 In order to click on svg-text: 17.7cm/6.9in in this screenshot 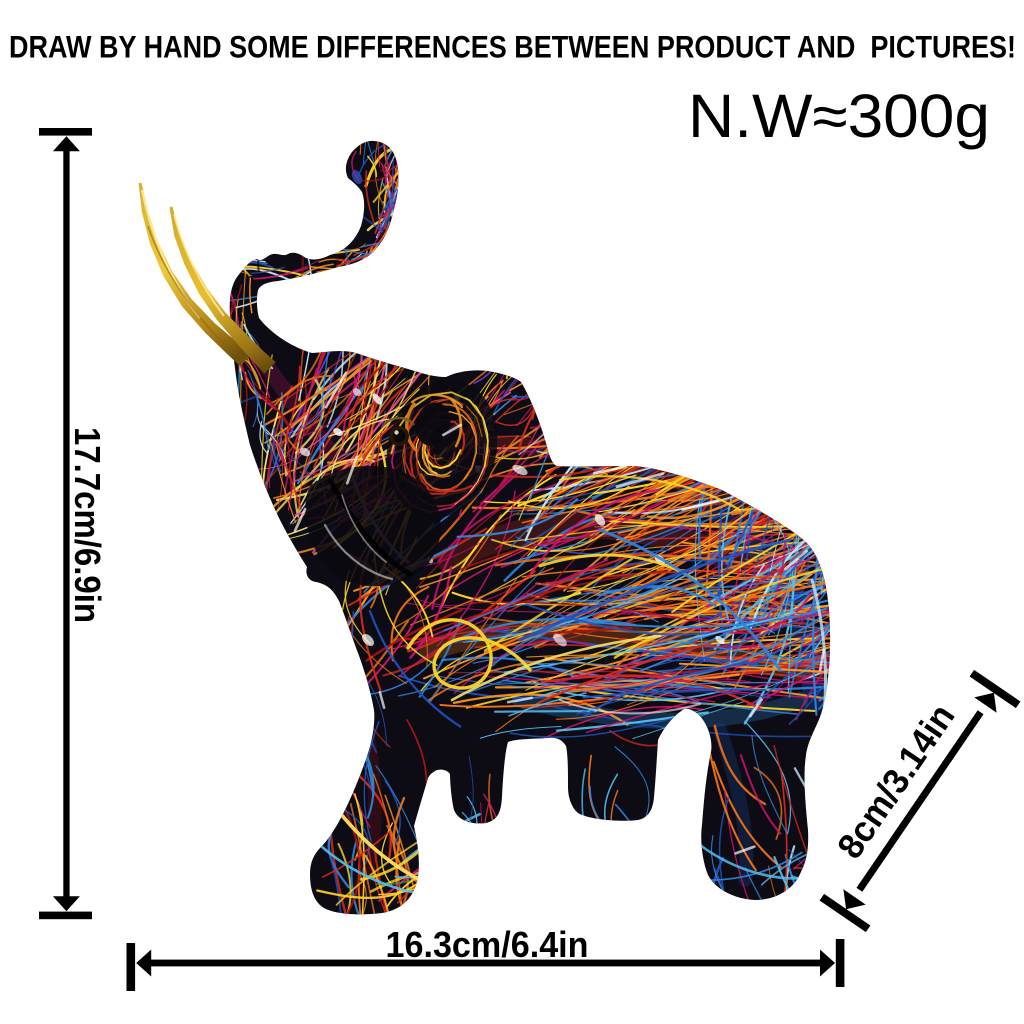, I will do `click(87, 525)`.